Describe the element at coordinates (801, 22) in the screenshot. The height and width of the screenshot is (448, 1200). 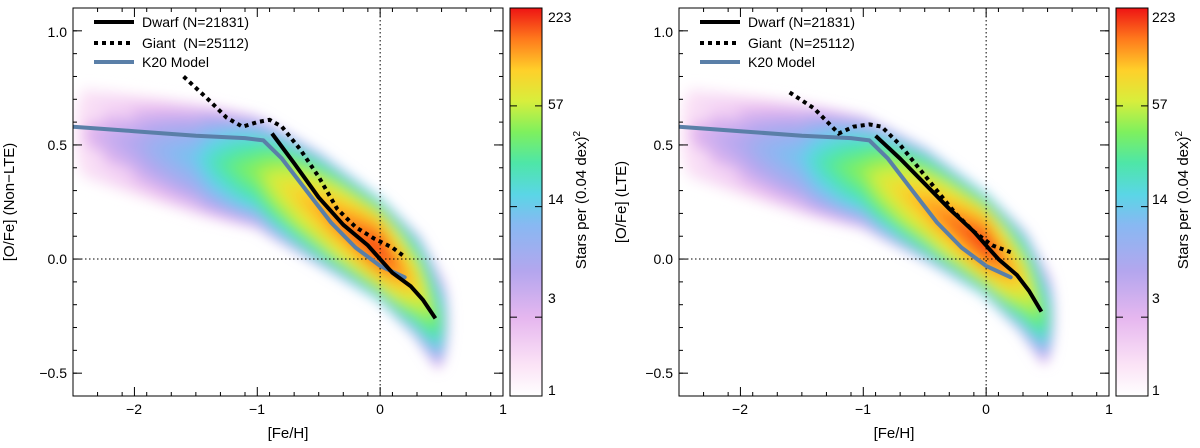
I see `right-legend-dwarf-label: Dwarf (N=21831)` at that location.